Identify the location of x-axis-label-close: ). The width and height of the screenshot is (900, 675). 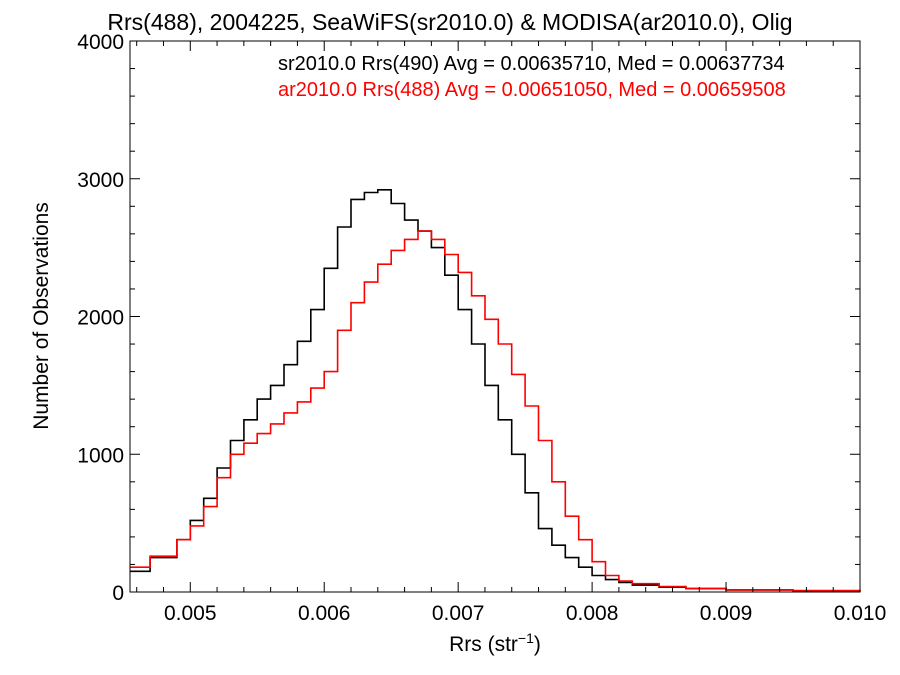
(537, 644).